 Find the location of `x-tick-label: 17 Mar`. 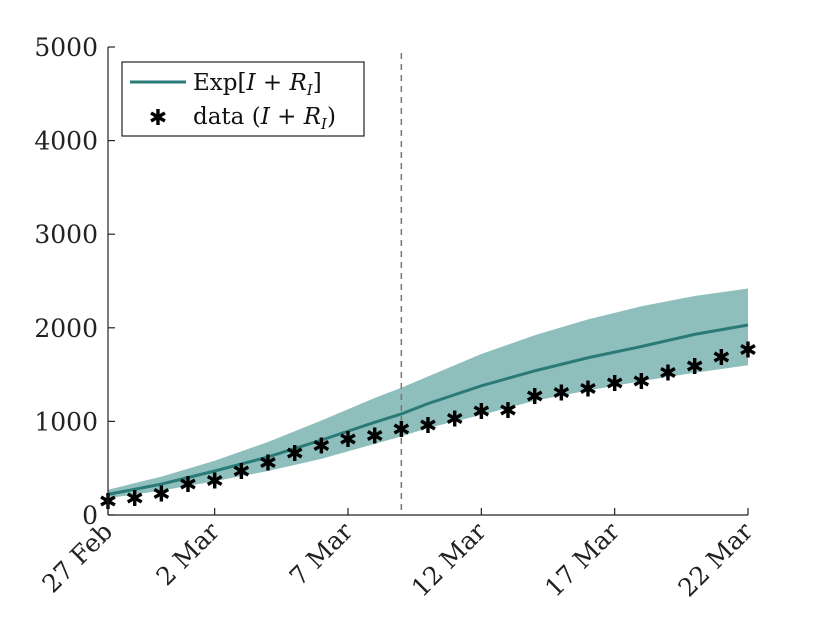

x-tick-label: 17 Mar is located at coordinates (582, 560).